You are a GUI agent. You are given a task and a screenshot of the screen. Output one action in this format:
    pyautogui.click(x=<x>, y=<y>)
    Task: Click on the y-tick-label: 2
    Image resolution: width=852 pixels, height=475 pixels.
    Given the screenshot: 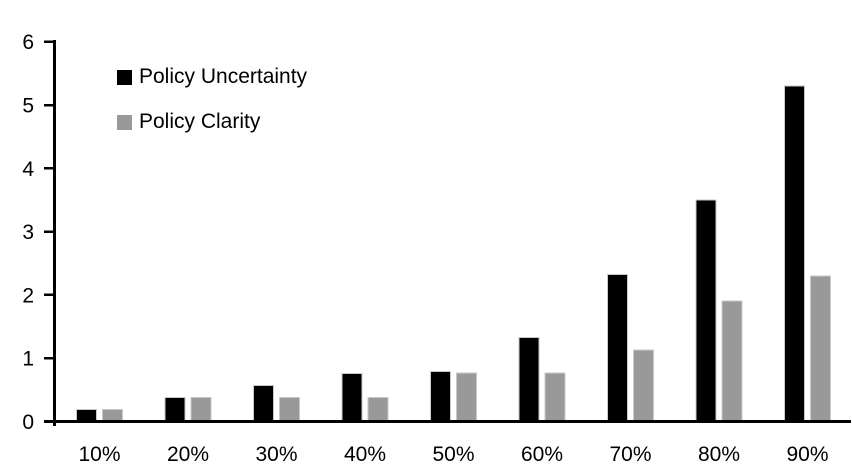 What is the action you would take?
    pyautogui.click(x=28, y=295)
    